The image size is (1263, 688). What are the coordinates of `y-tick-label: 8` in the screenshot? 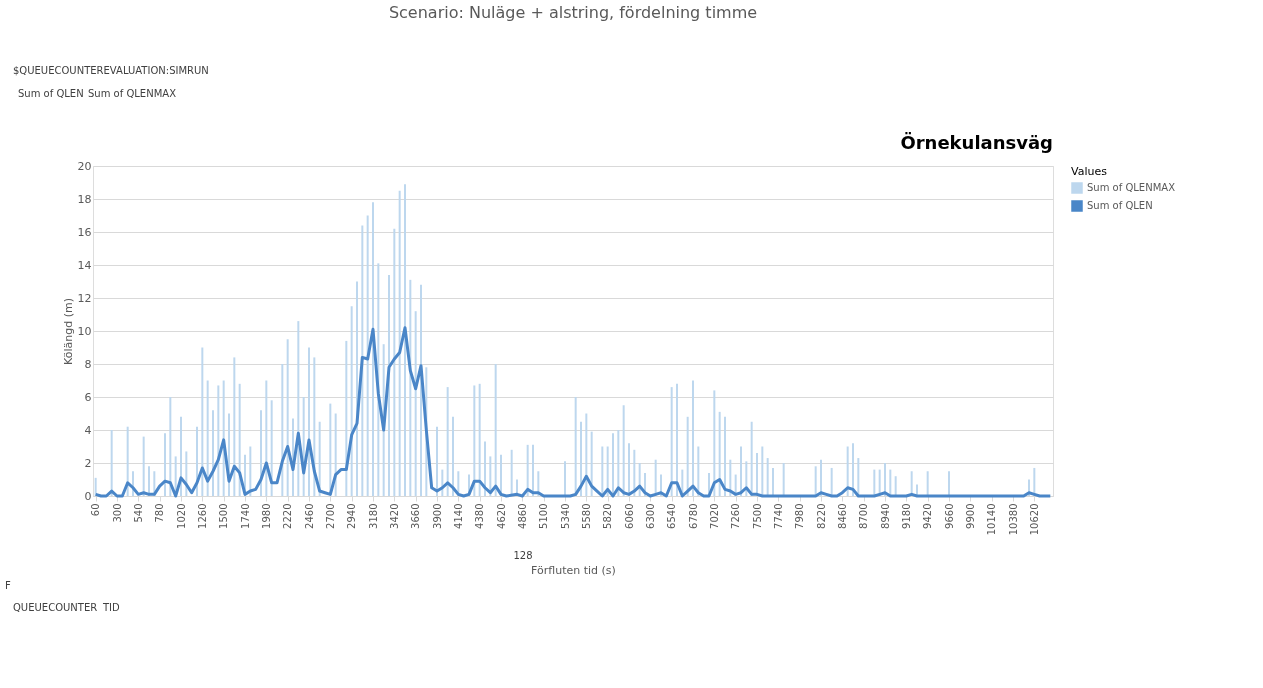 It's located at (88, 364).